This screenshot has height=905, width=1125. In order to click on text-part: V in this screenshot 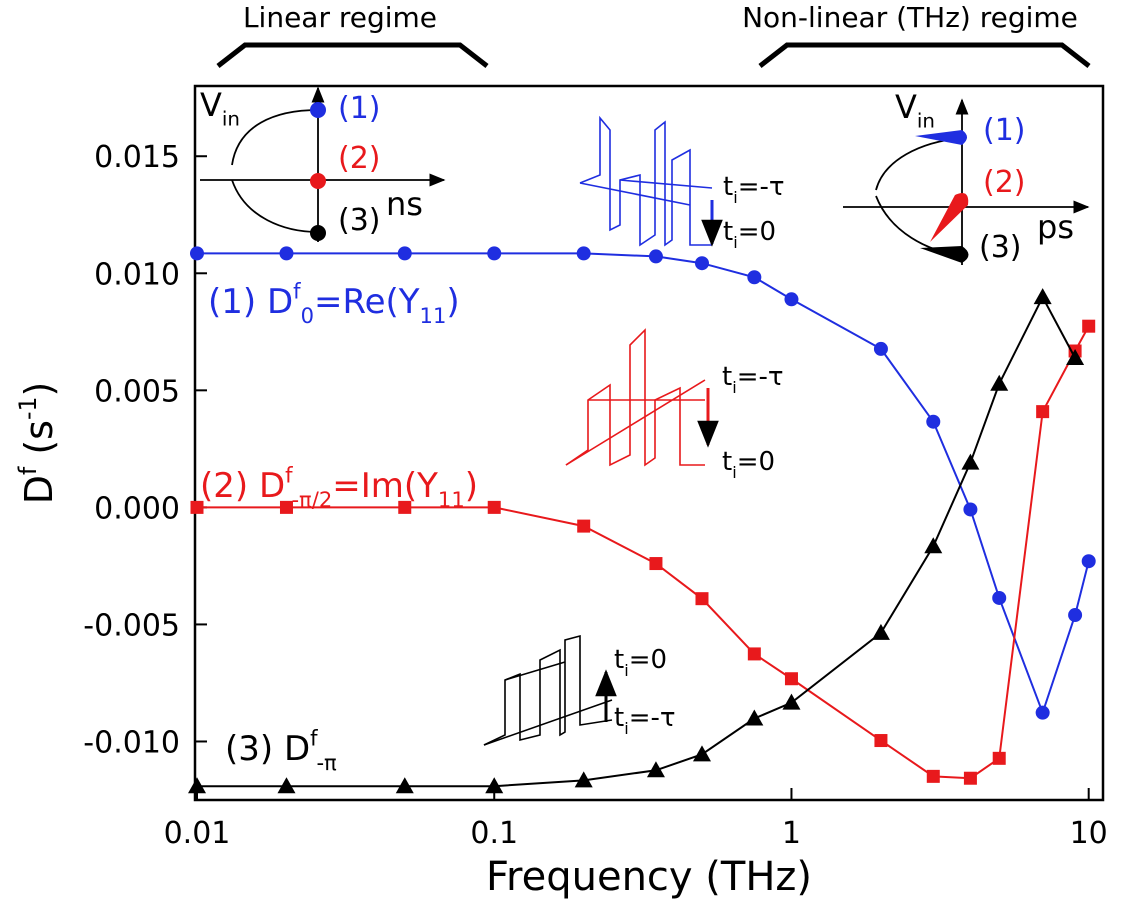, I will do `click(906, 107)`.